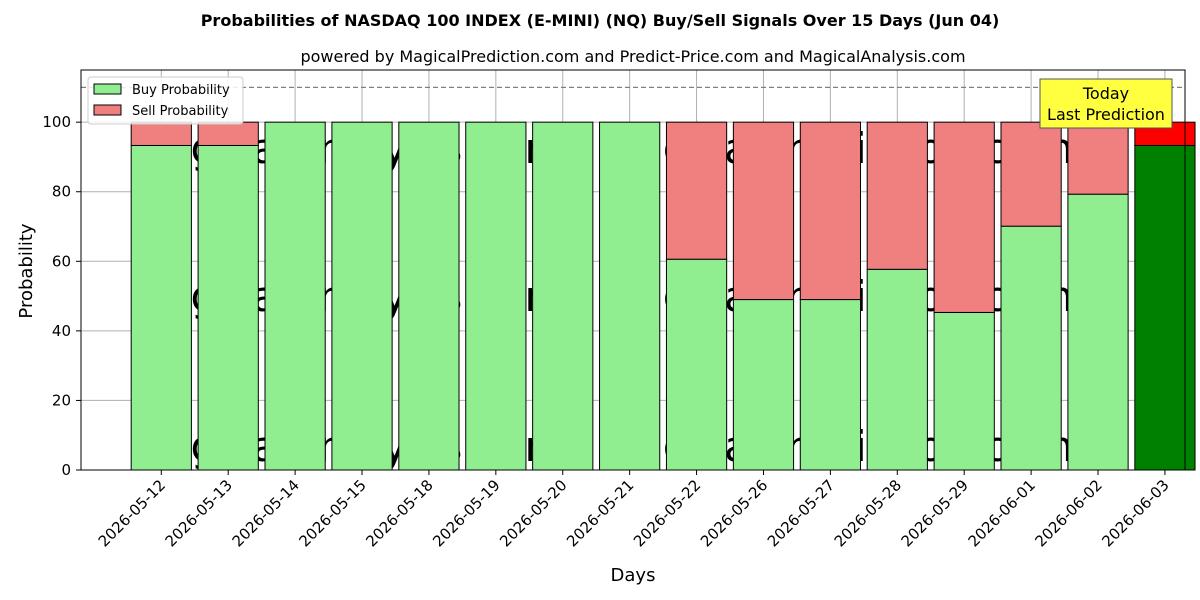  Describe the element at coordinates (199, 513) in the screenshot. I see `x-tick-label: 2026-05-13` at that location.